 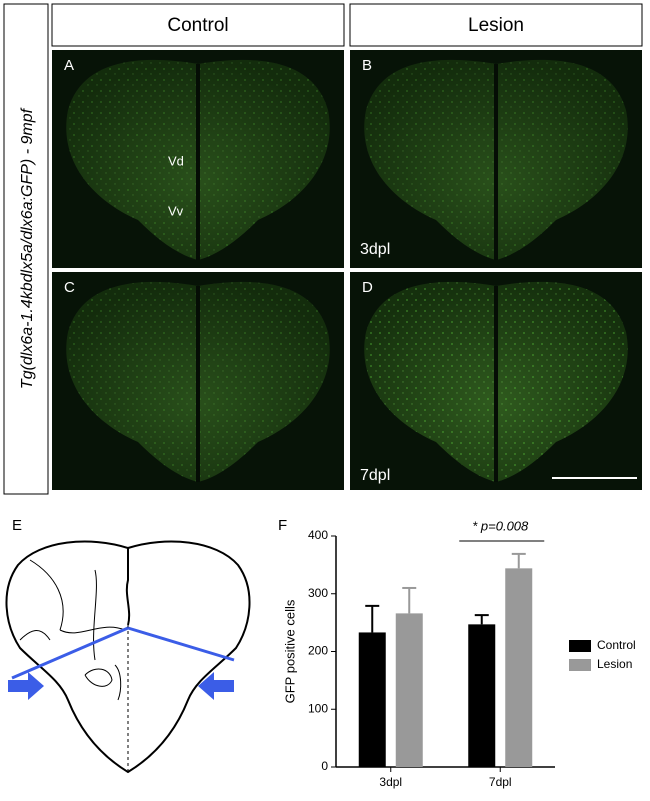 What do you see at coordinates (367, 287) in the screenshot?
I see `panel-label: D` at bounding box center [367, 287].